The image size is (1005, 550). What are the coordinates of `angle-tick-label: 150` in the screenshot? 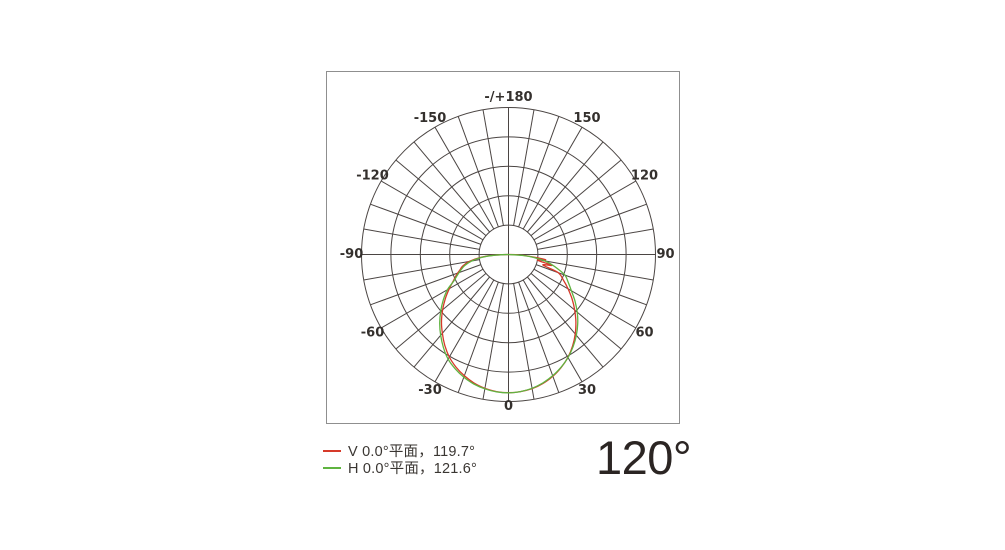 It's located at (586, 118).